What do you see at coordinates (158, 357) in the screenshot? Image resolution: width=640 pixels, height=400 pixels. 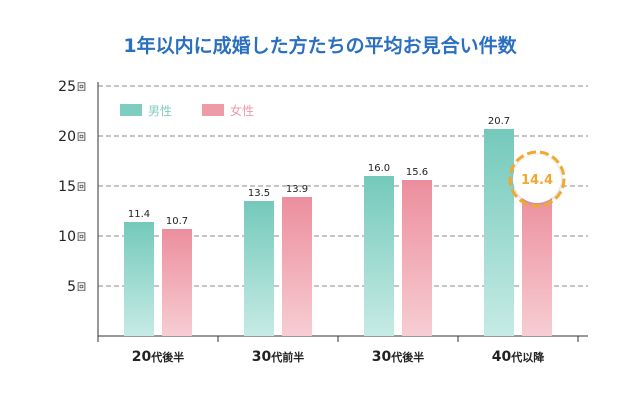 I see `x-tick-label: 20代後半` at bounding box center [158, 357].